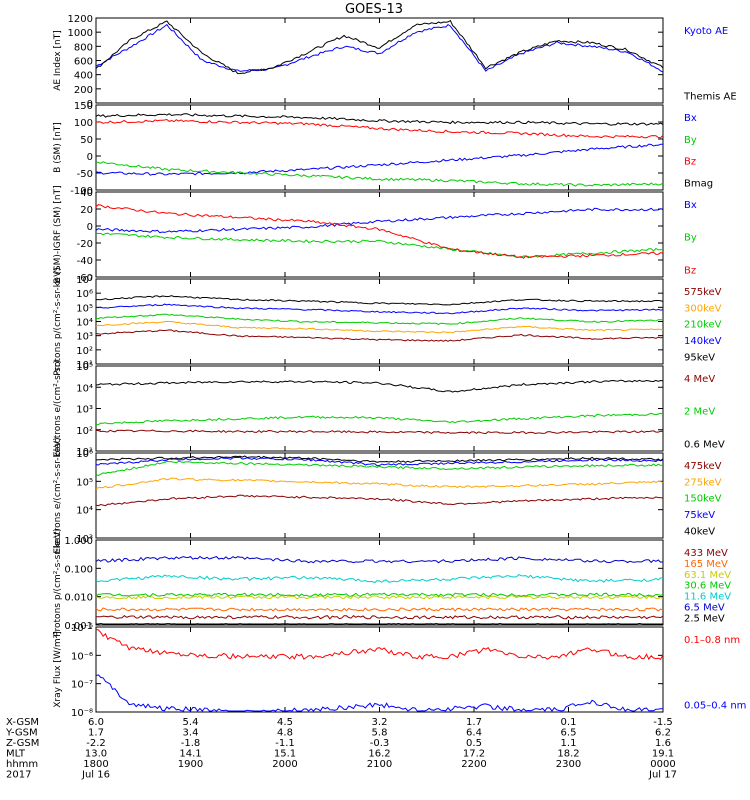  Describe the element at coordinates (22, 743) in the screenshot. I see `ephemeris-row-label: Z-GSM` at that location.